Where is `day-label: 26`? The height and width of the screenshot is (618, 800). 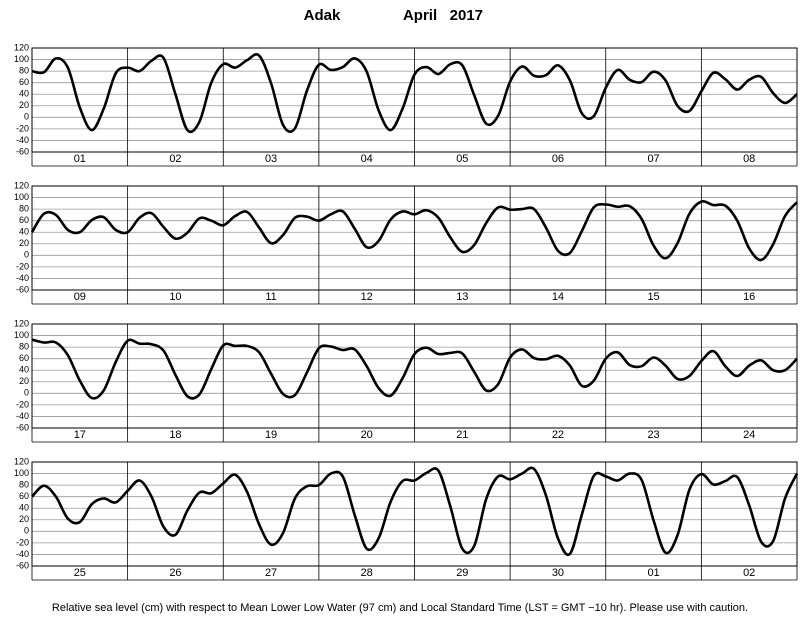 day-label: 26 is located at coordinates (175, 573).